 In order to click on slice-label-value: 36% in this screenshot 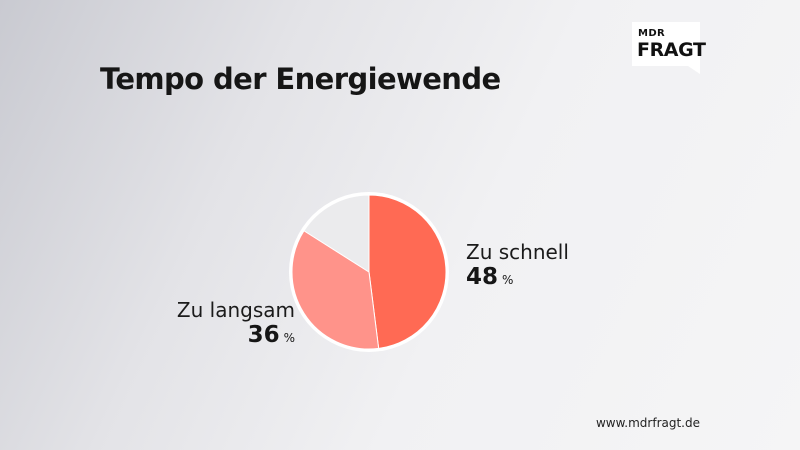, I will do `click(235, 336)`.